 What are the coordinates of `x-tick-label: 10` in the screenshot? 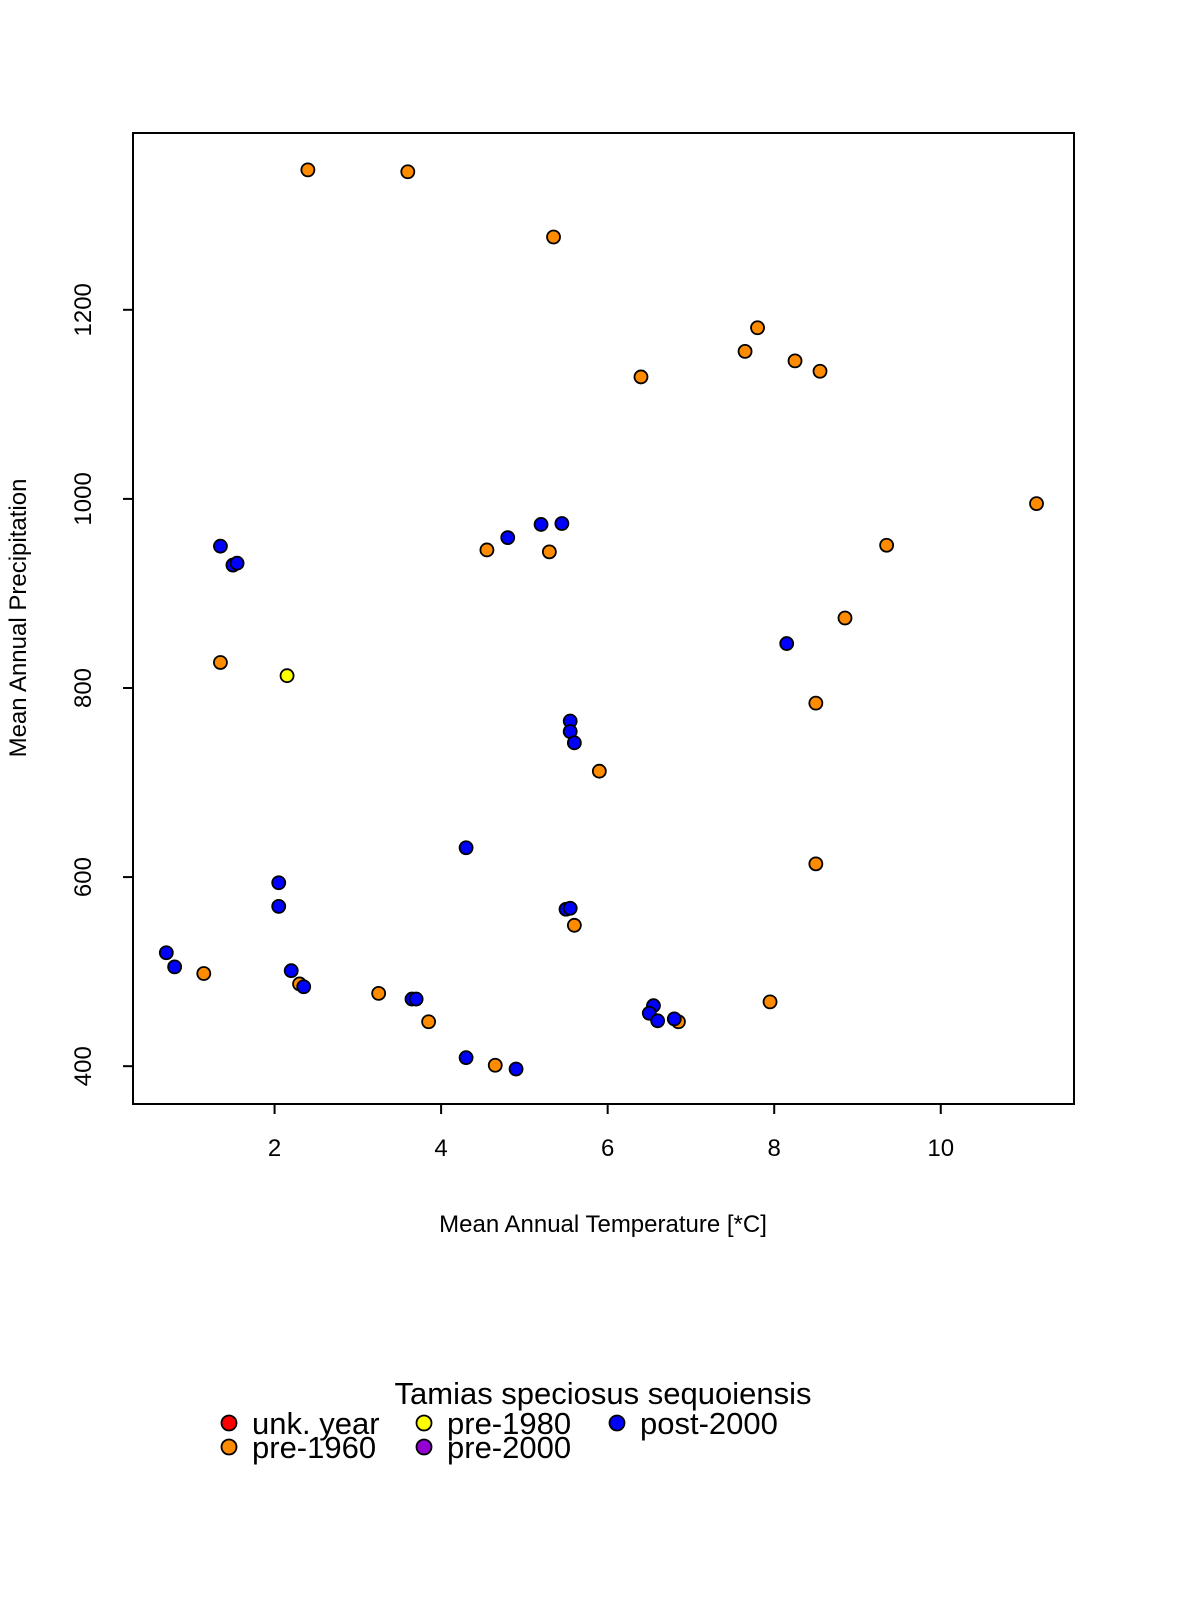 It's located at (940, 1148).